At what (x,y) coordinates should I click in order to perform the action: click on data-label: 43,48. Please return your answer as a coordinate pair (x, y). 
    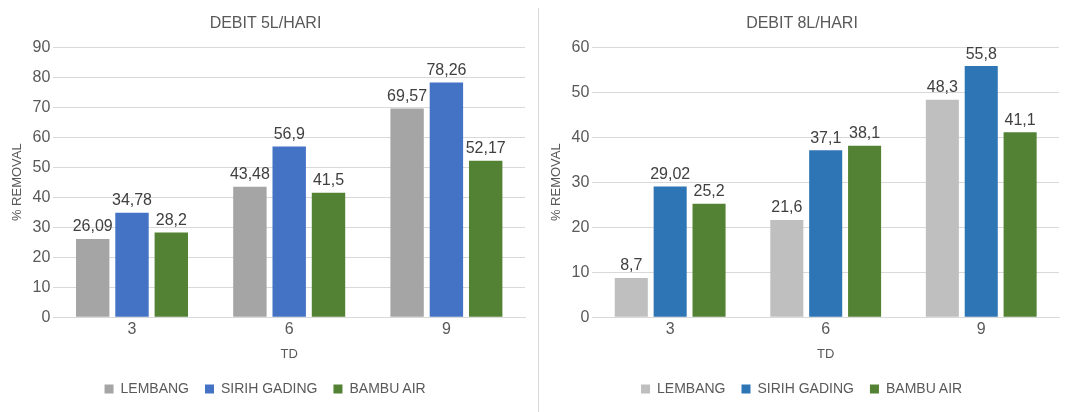
    Looking at the image, I should click on (250, 174).